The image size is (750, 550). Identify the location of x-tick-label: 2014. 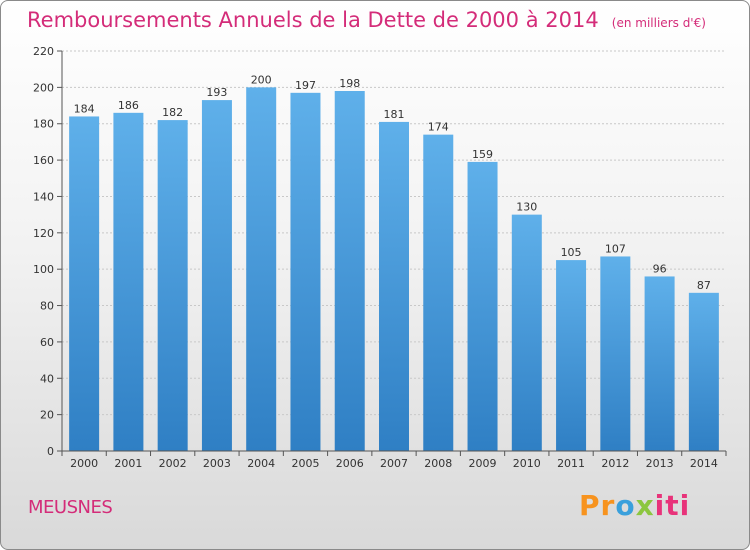
(704, 463).